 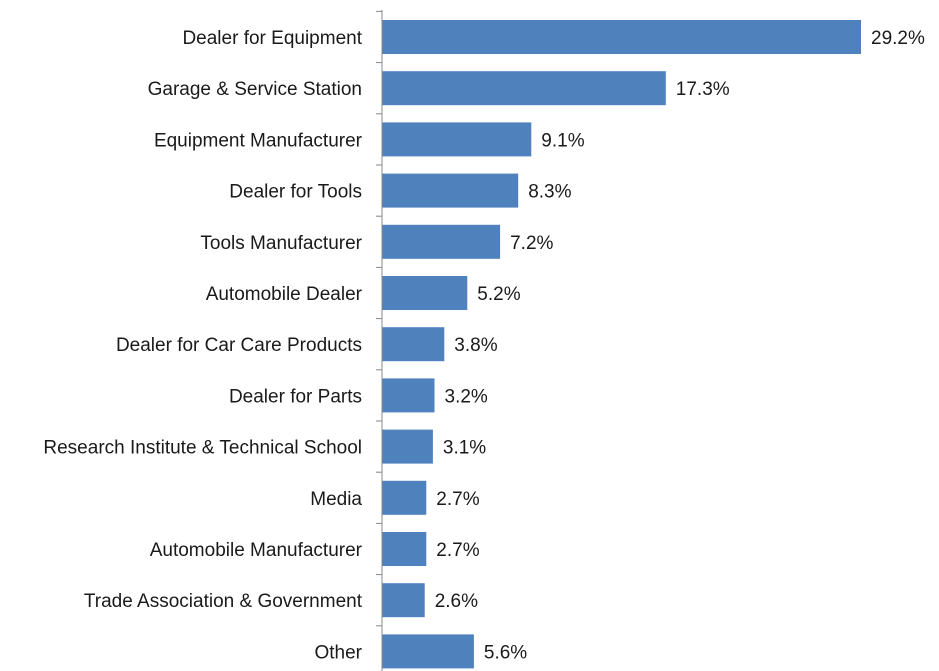 What do you see at coordinates (505, 652) in the screenshot?
I see `value-label: 5.6%` at bounding box center [505, 652].